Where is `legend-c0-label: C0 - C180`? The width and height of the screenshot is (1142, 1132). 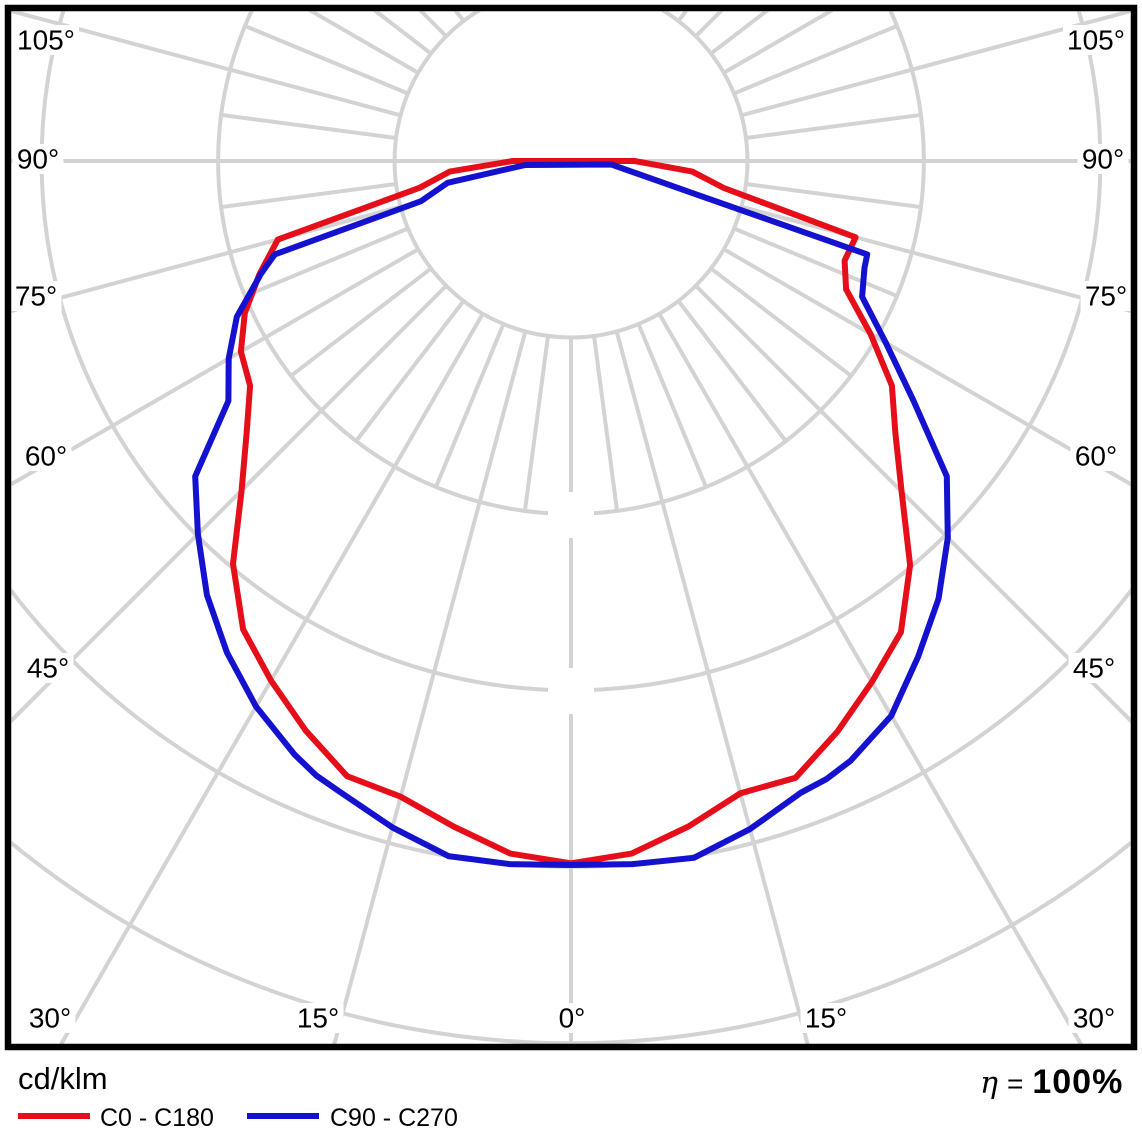 legend-c0-label: C0 - C180 is located at coordinates (157, 1118).